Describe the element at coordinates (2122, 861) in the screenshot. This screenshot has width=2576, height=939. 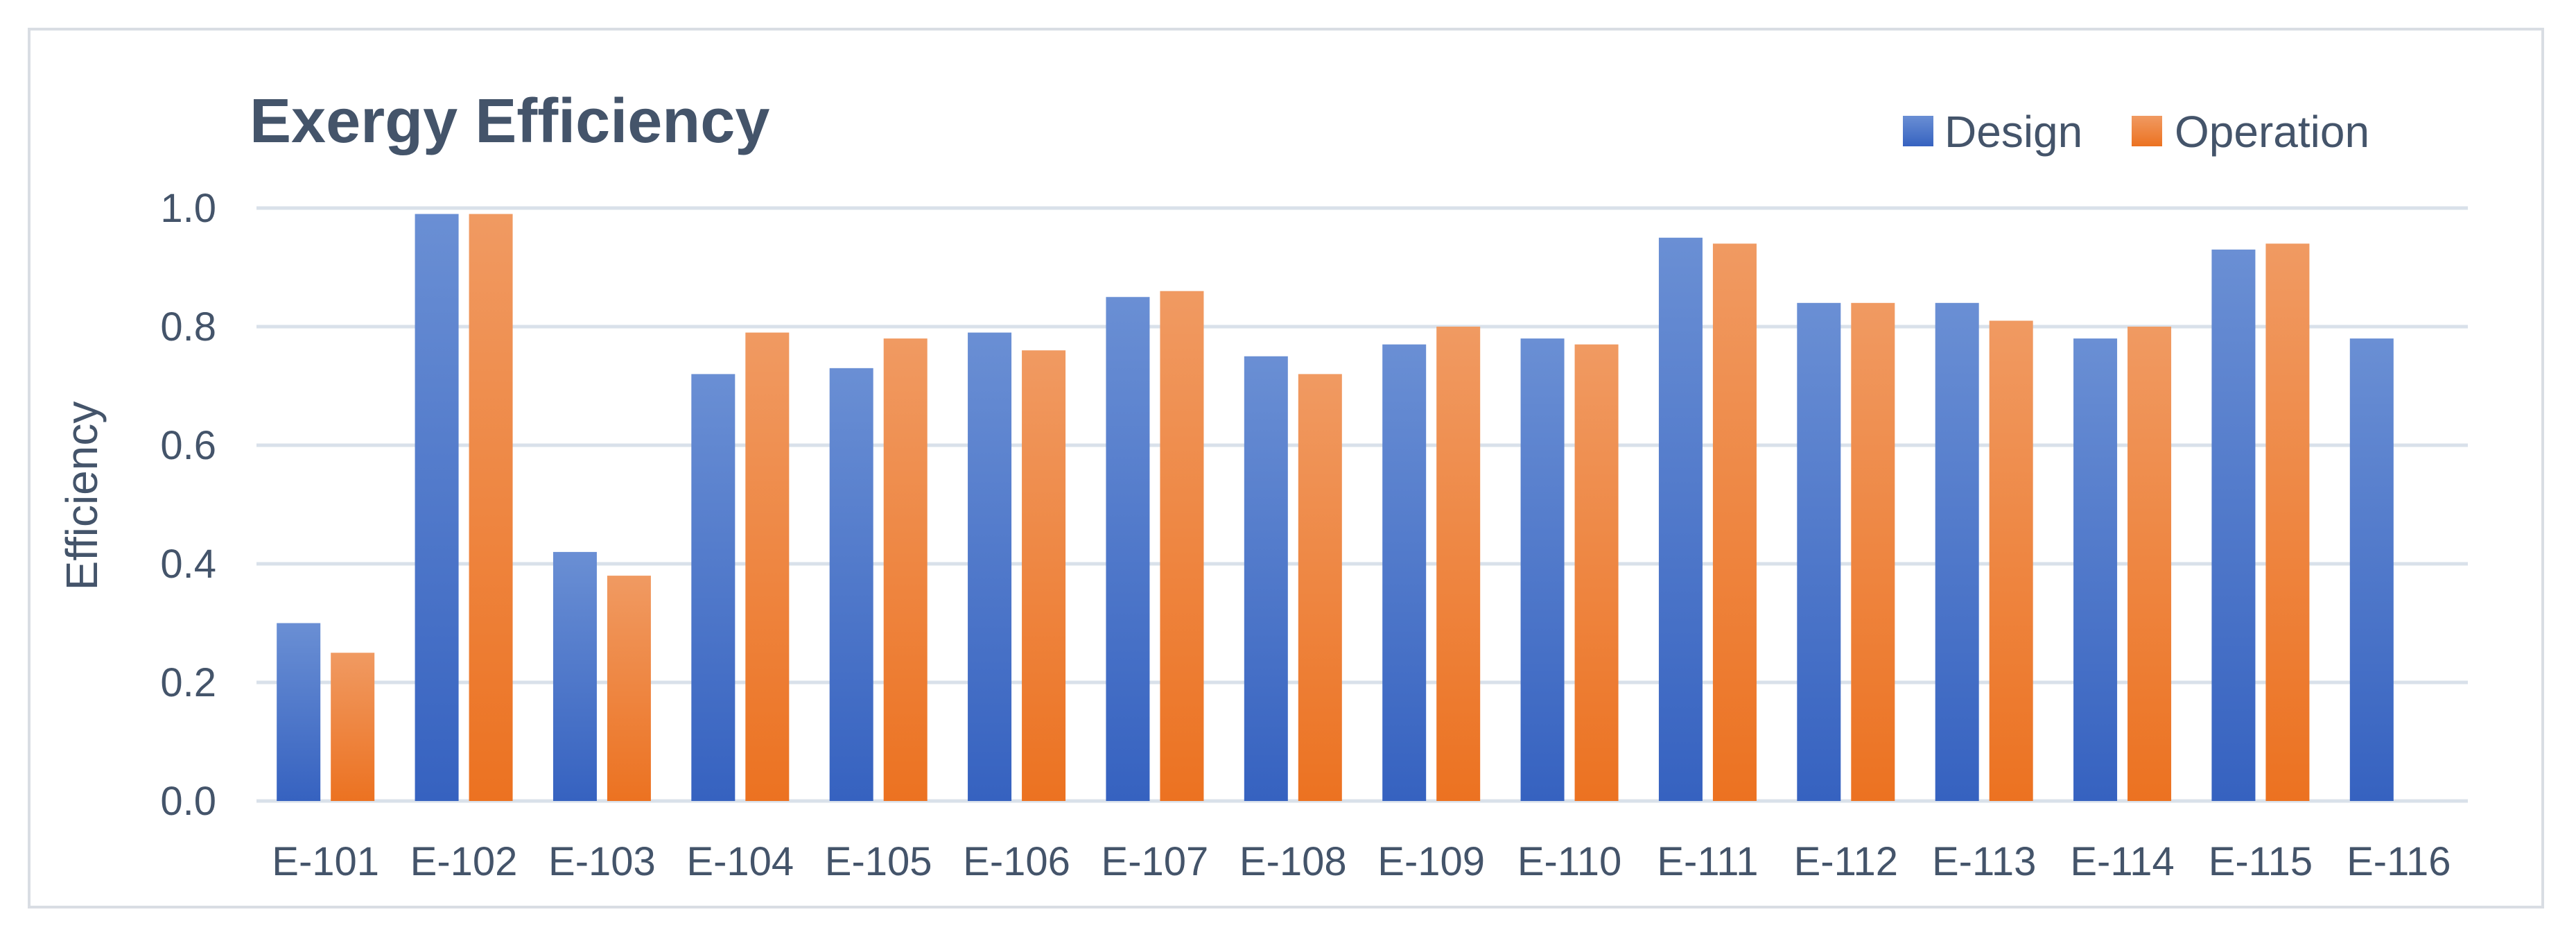
I see `x-tick-label: E-114` at that location.